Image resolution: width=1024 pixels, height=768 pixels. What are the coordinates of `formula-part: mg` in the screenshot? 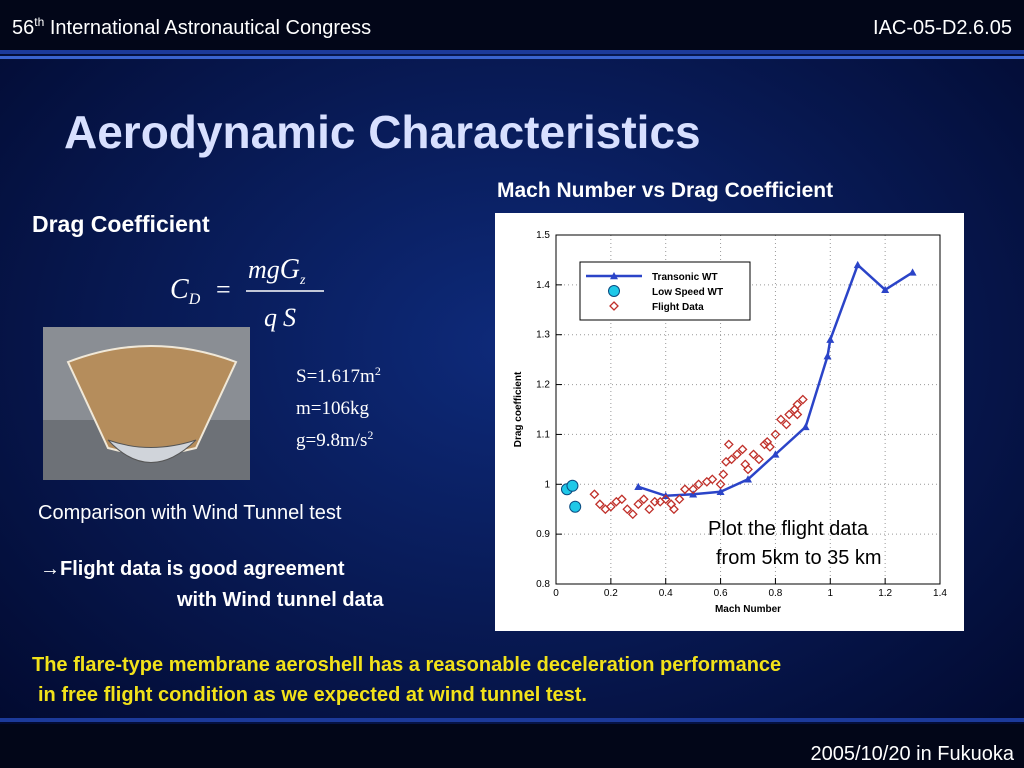 It's located at (264, 269).